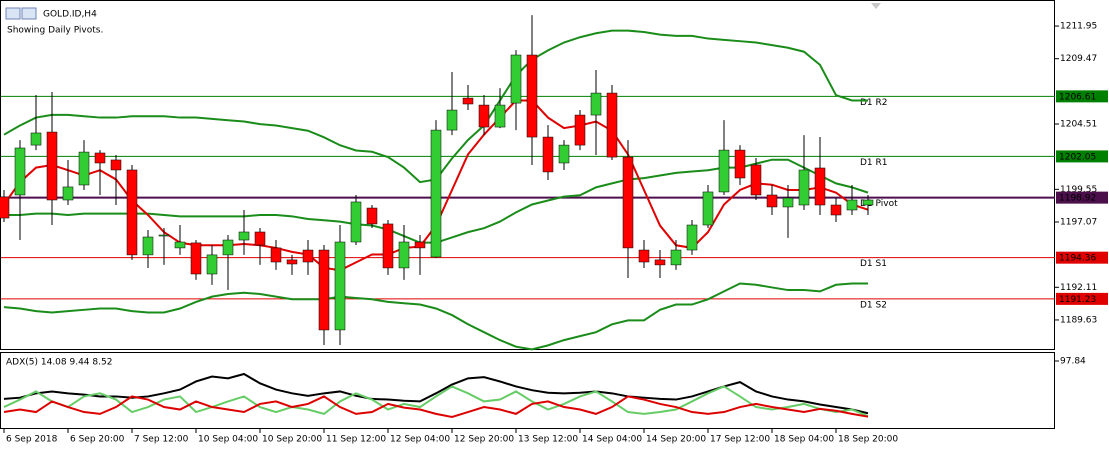  What do you see at coordinates (32, 440) in the screenshot?
I see `x-tick-label: 6 Sep 2018` at bounding box center [32, 440].